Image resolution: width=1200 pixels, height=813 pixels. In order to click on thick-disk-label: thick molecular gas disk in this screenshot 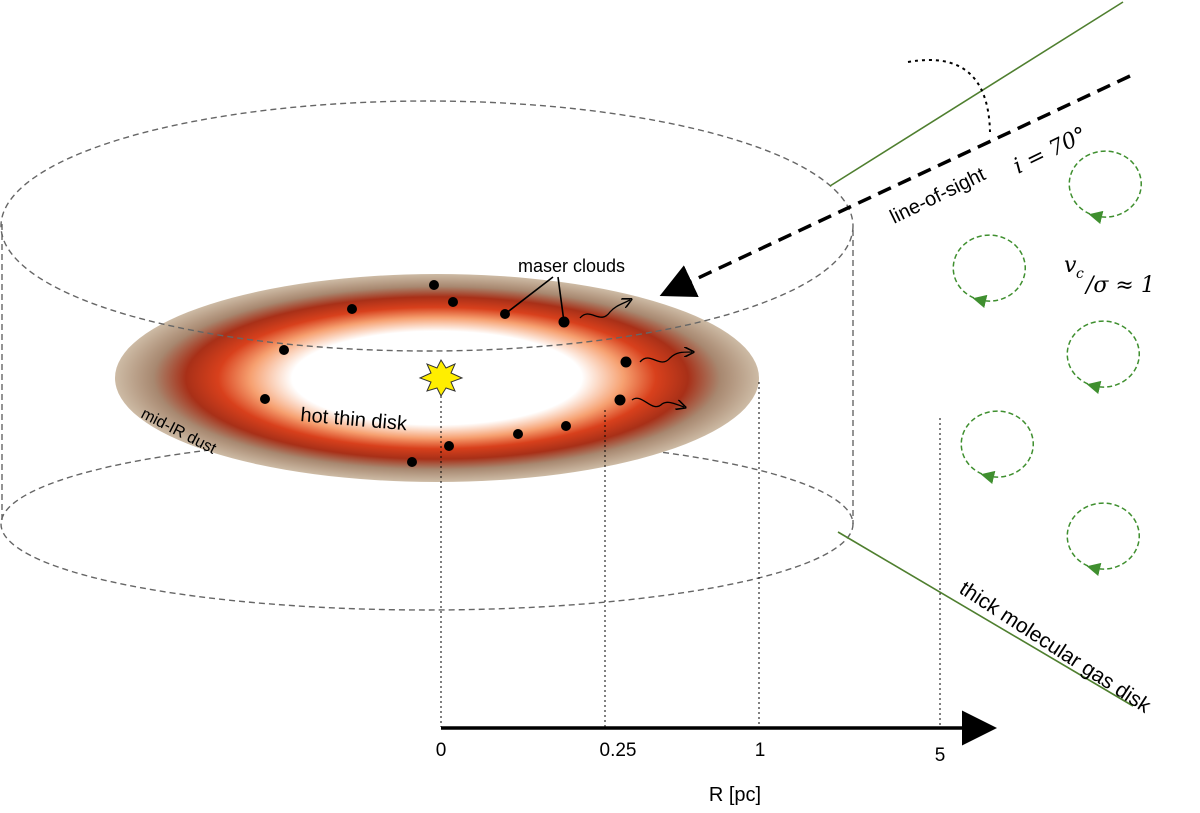, I will do `click(1055, 647)`.